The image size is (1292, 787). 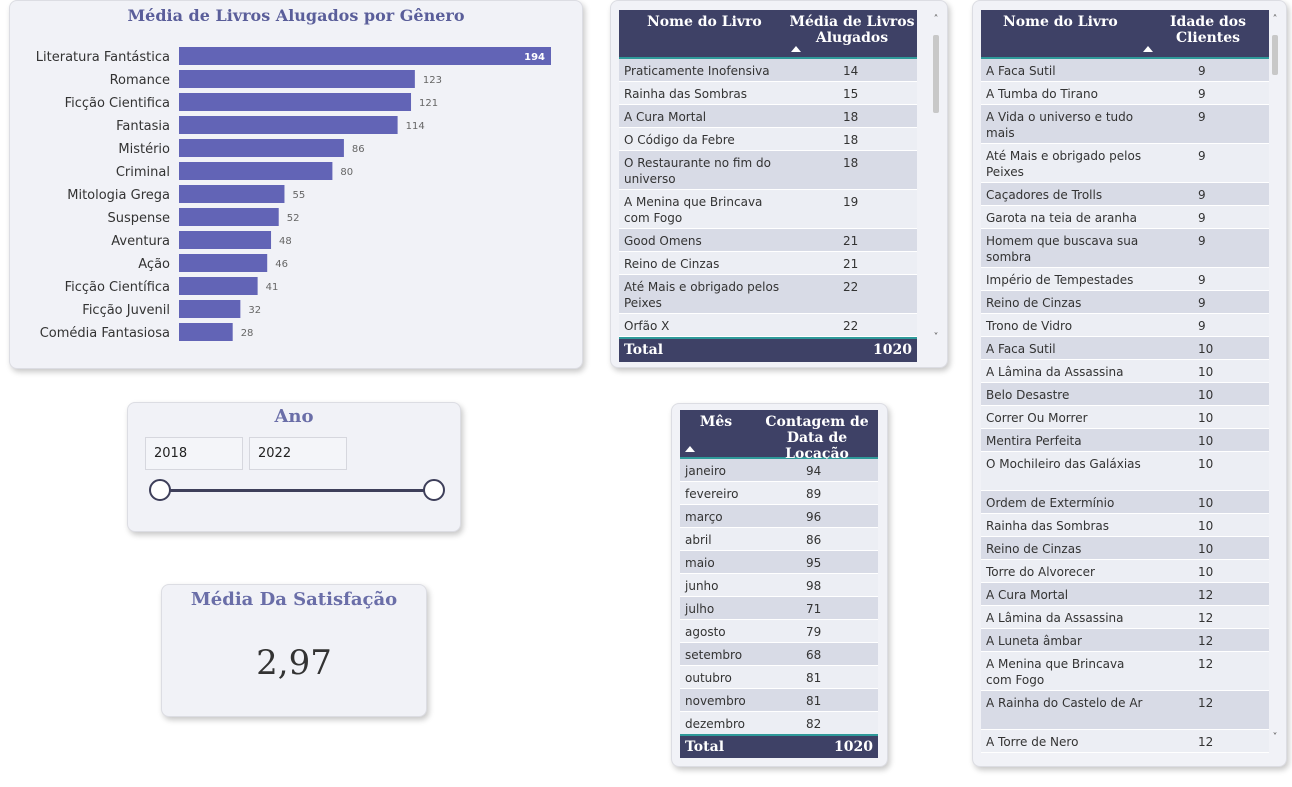 What do you see at coordinates (779, 562) in the screenshot?
I see `table-row: maio 95` at bounding box center [779, 562].